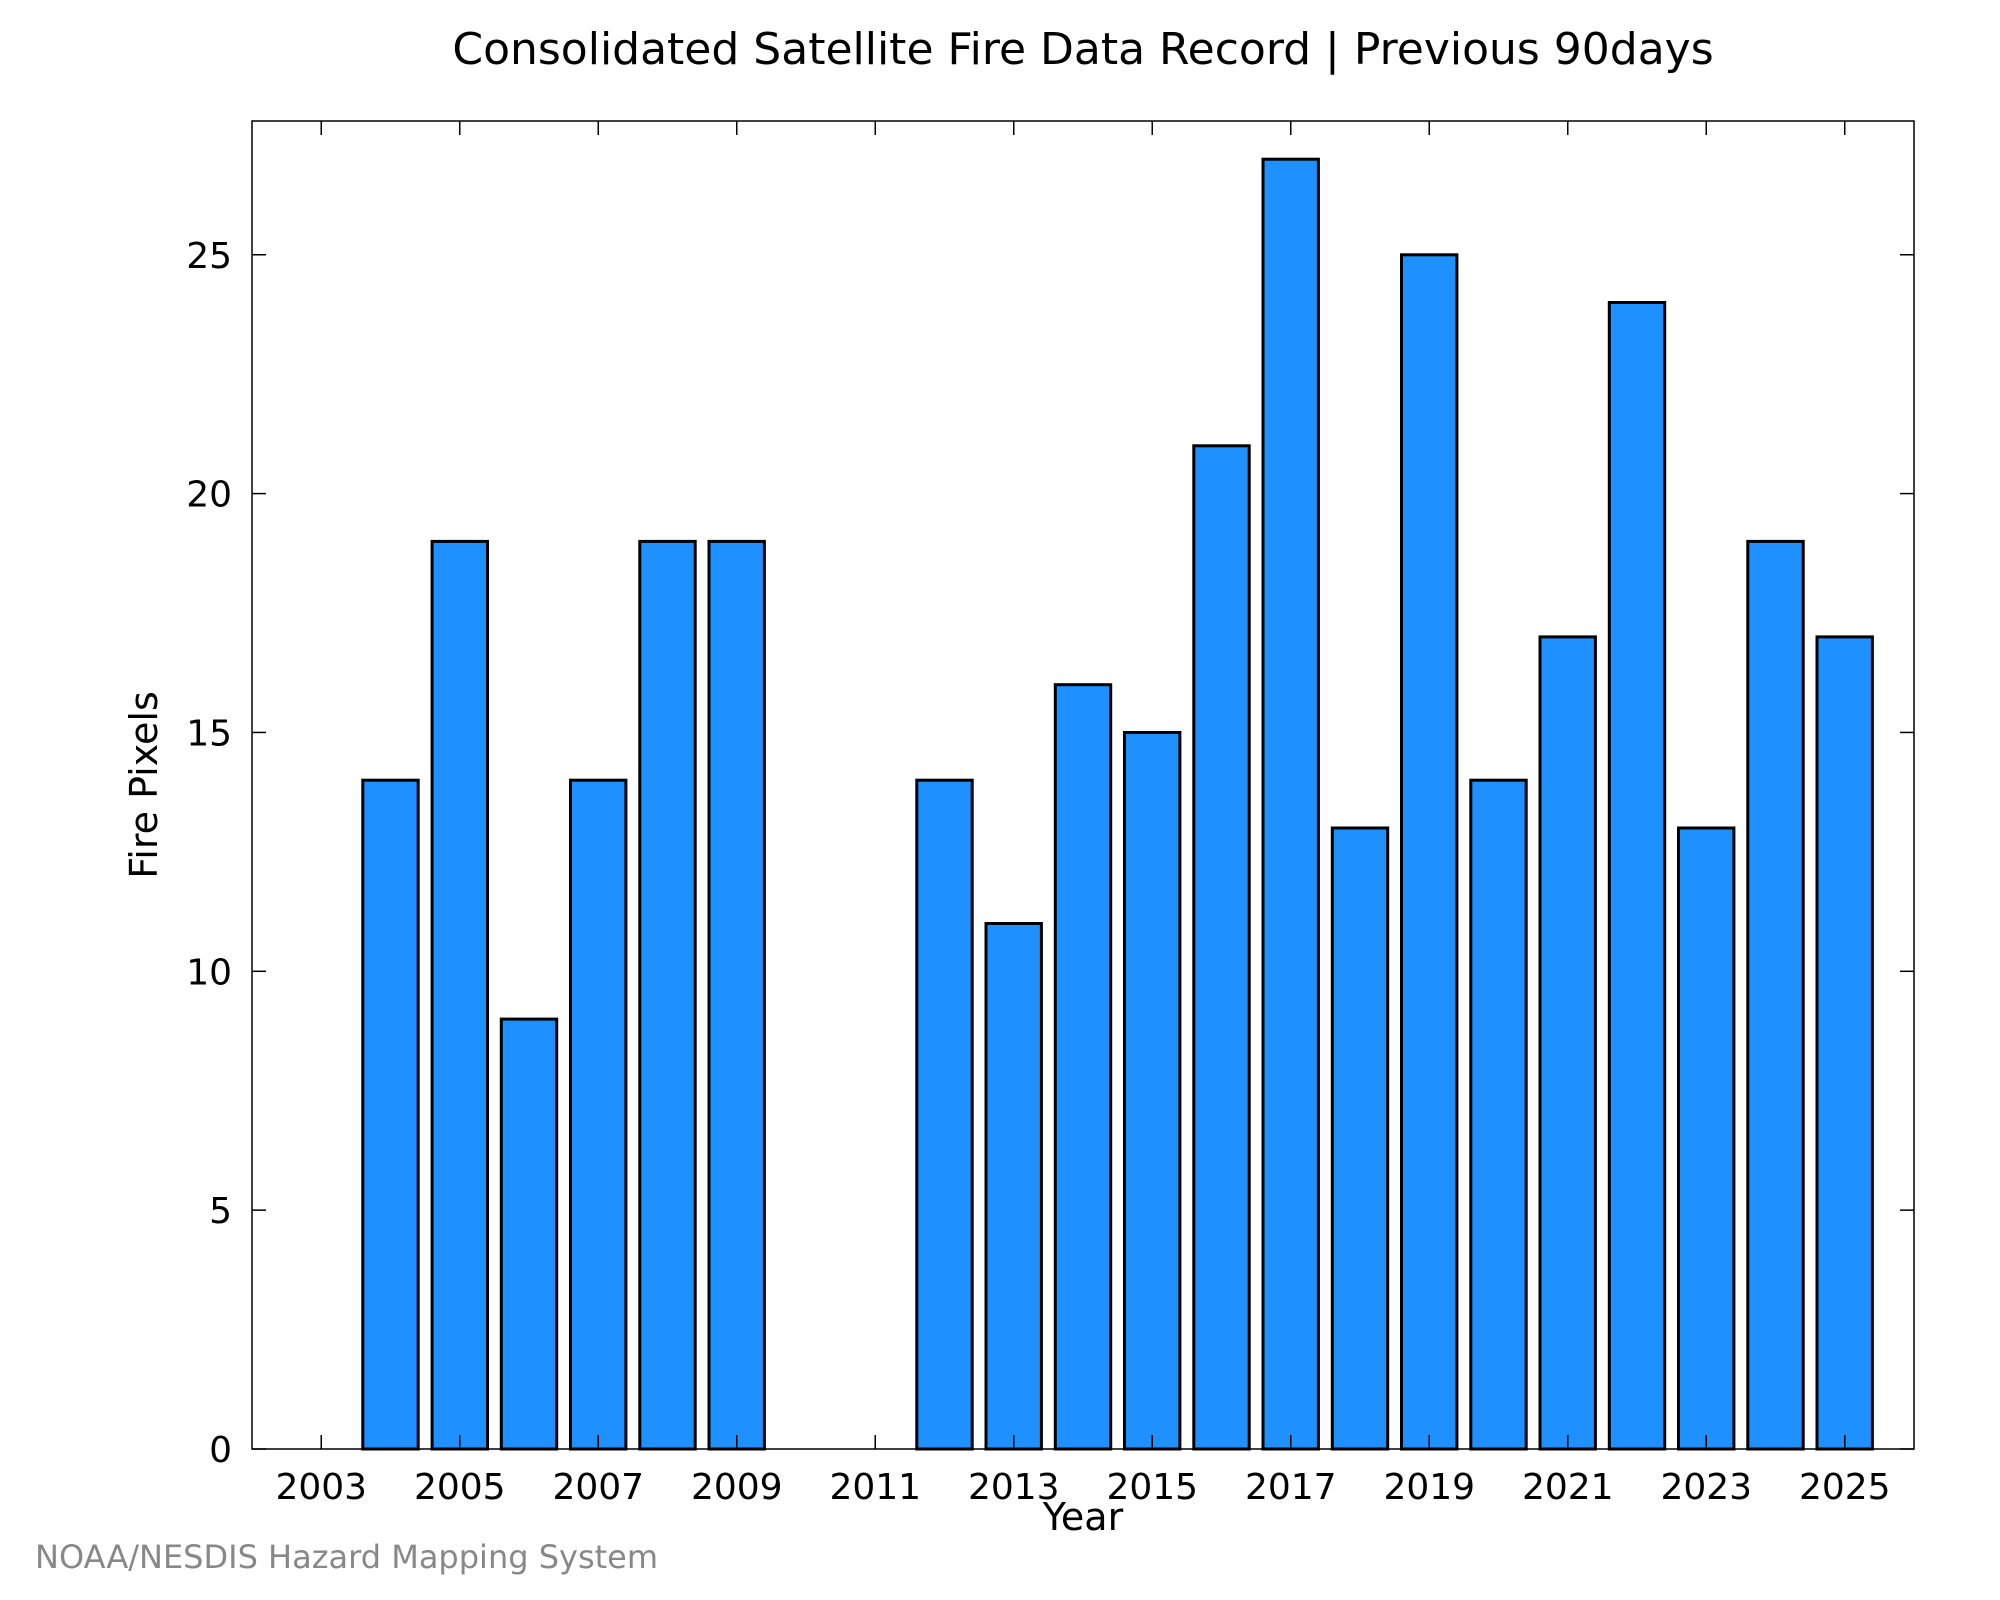 This screenshot has height=1600, width=2000. I want to click on x-axis-label: Year, so click(1083, 1517).